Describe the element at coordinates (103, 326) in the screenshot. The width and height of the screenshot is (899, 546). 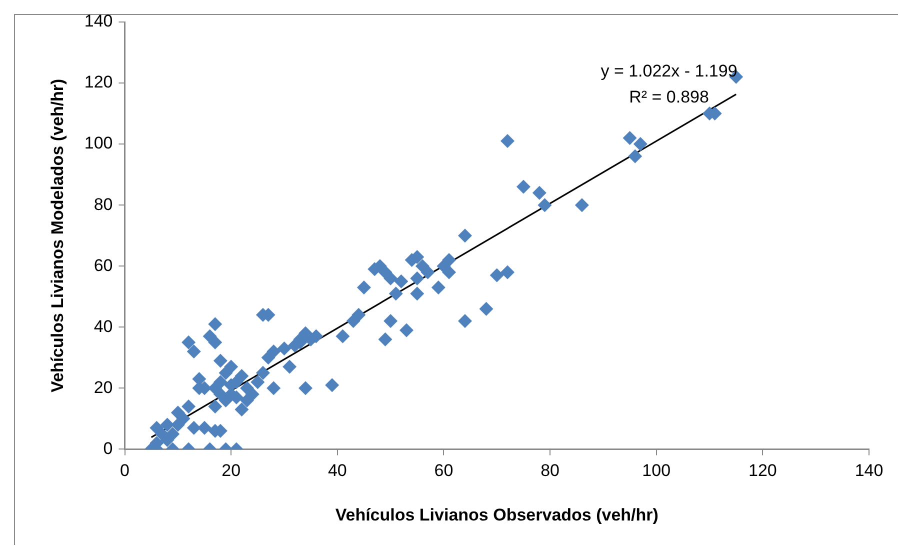
I see `y-tick-label: 40` at that location.